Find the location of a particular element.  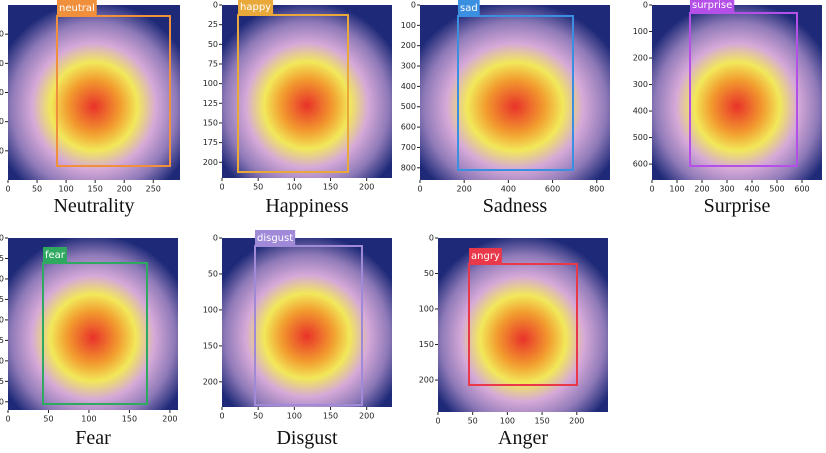

y-tick-label: 700 is located at coordinates (408, 147).